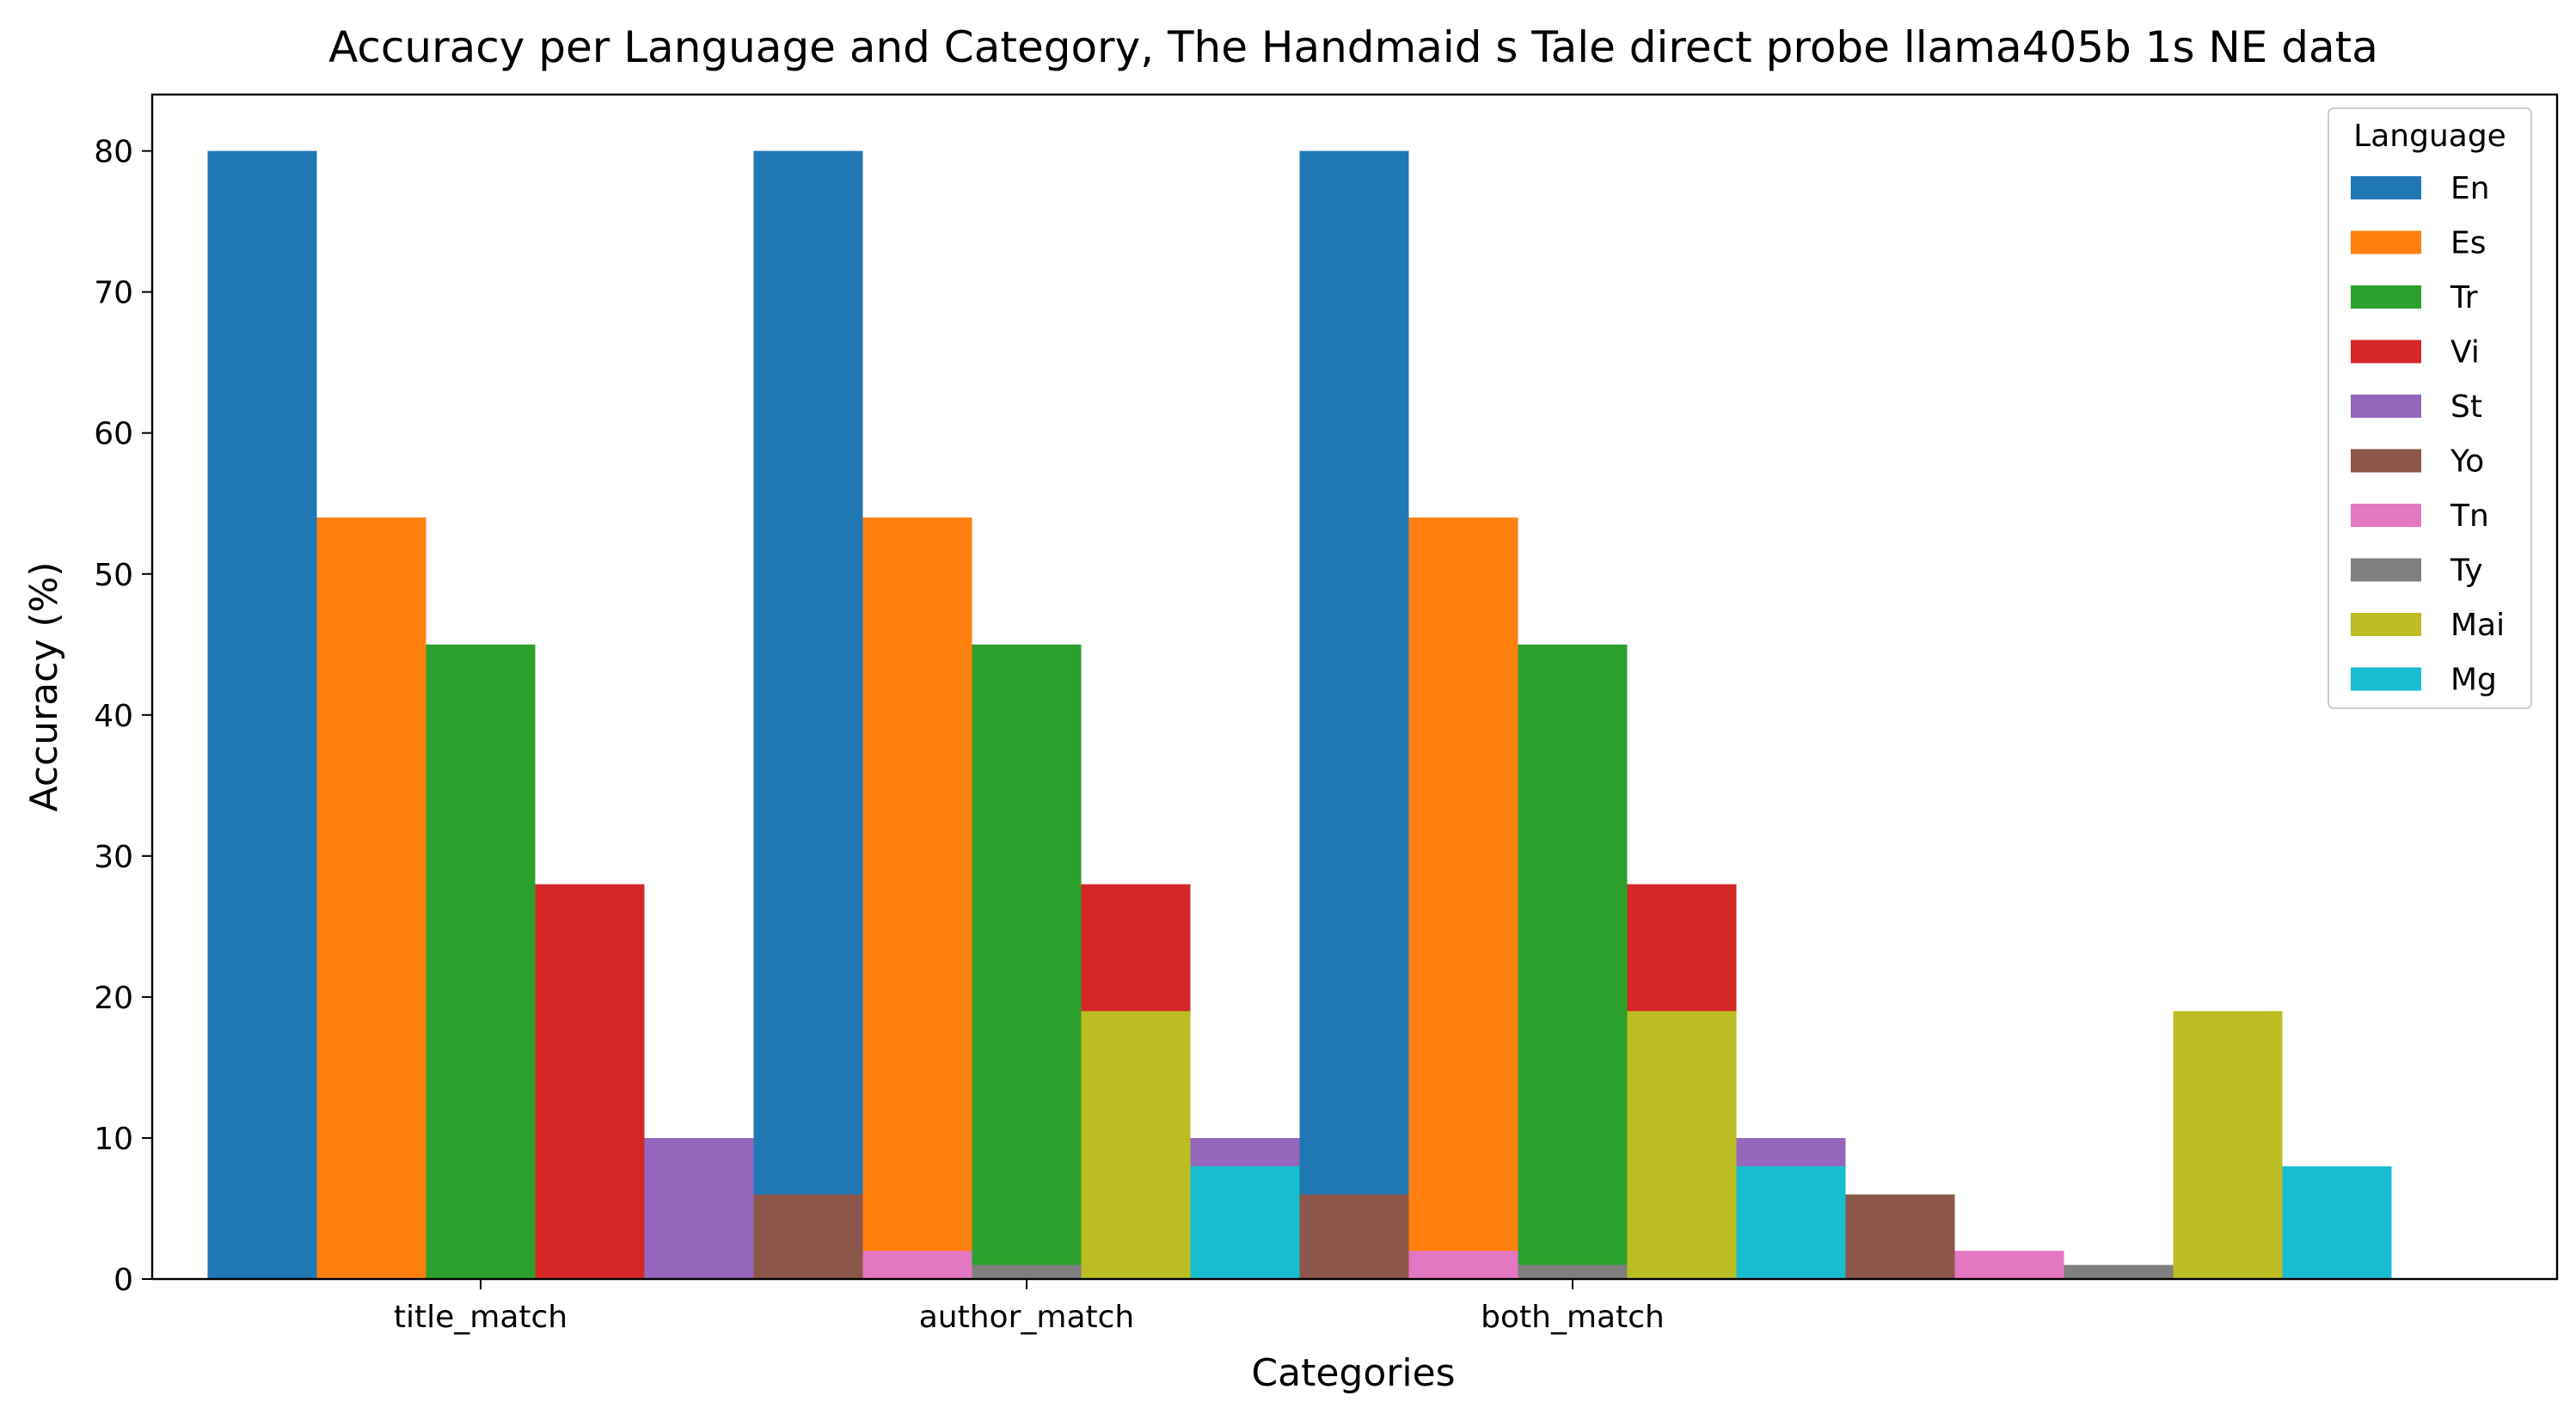 This screenshot has height=1420, width=2576. I want to click on bar-tr-both_match, so click(1573, 961).